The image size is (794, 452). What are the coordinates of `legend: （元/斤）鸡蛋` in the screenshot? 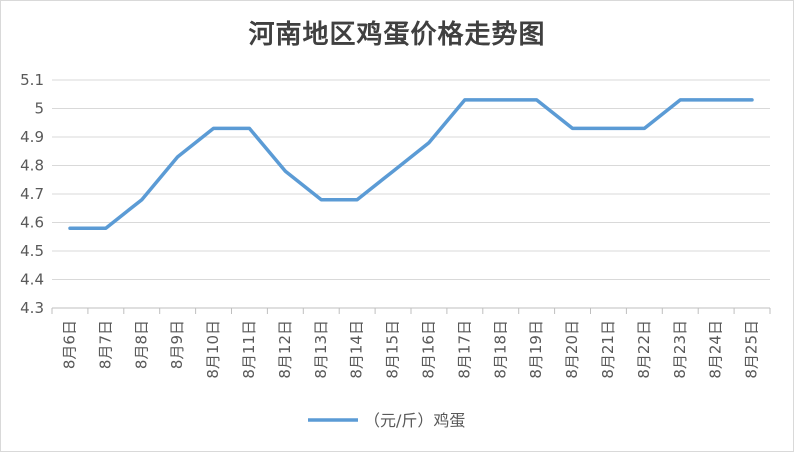 It's located at (386, 420).